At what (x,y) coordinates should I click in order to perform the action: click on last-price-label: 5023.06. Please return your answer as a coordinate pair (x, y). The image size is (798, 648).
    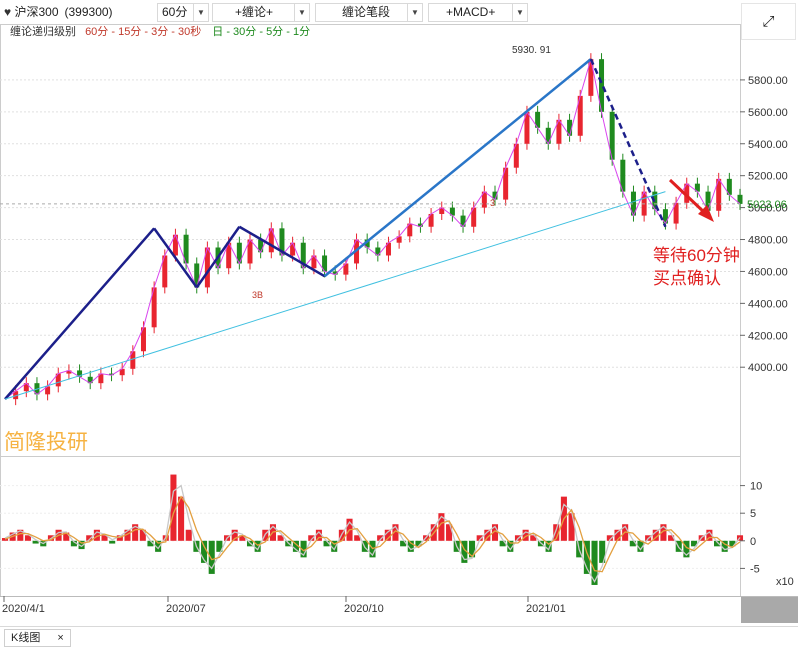
    Looking at the image, I should click on (767, 205).